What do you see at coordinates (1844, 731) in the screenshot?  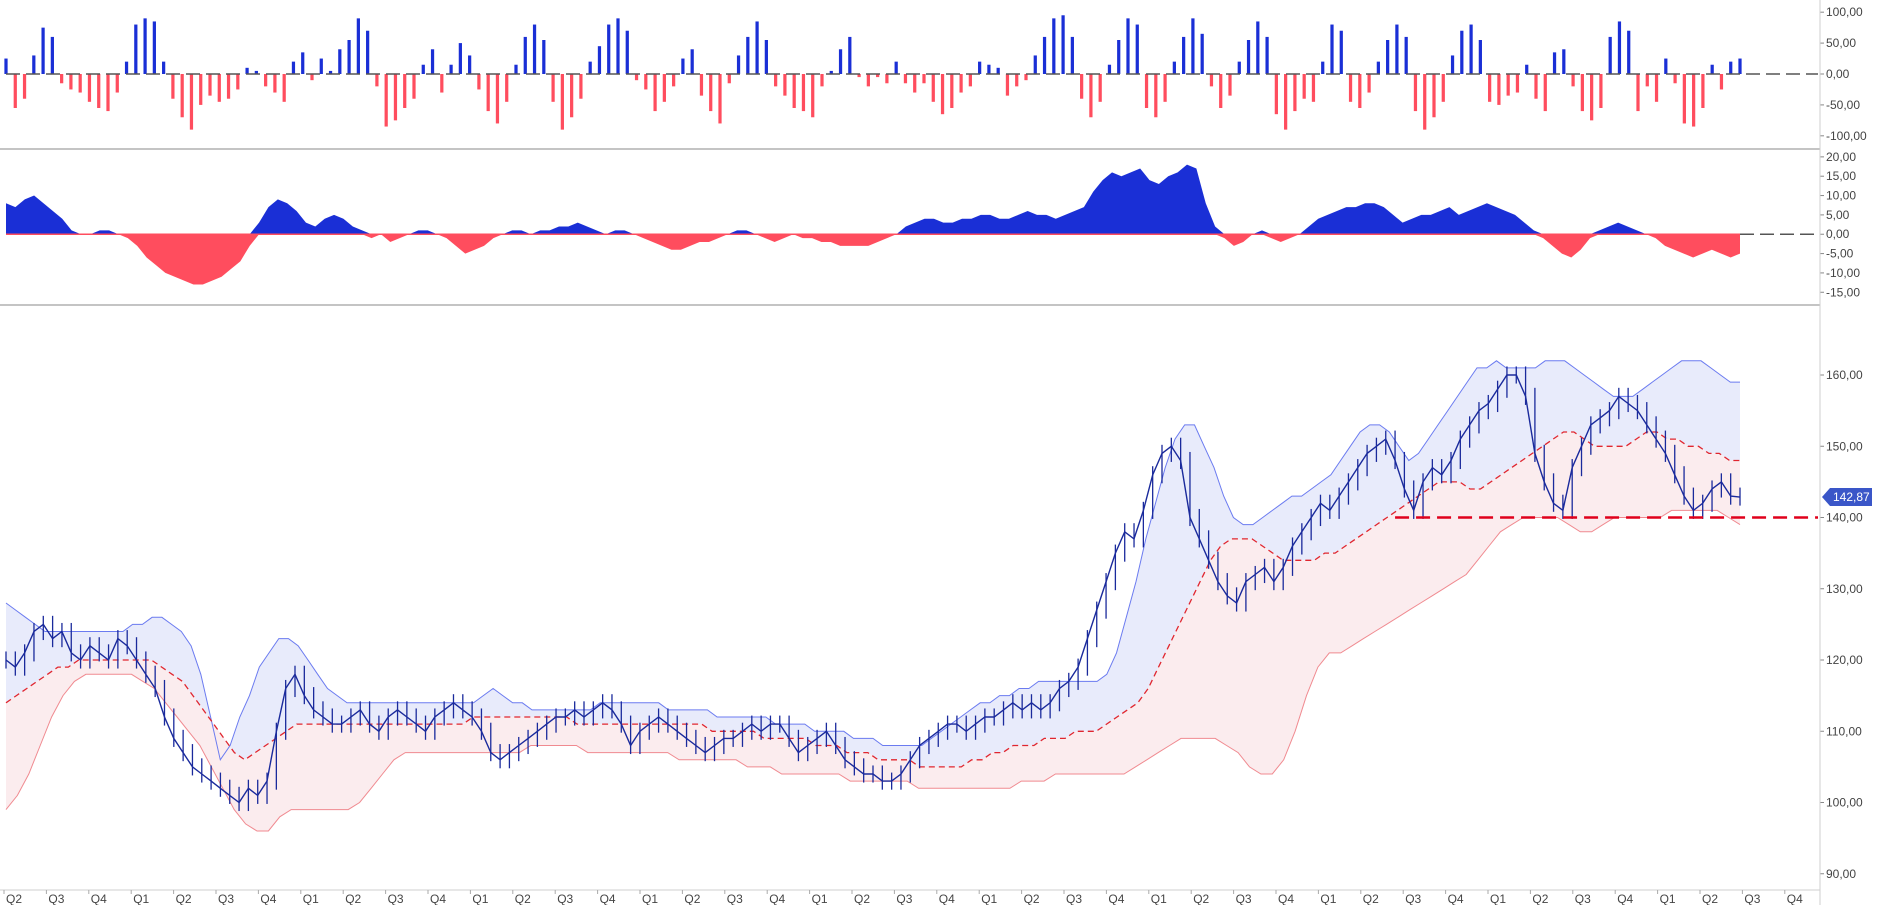 I see `y-tick-label: 110,00` at bounding box center [1844, 731].